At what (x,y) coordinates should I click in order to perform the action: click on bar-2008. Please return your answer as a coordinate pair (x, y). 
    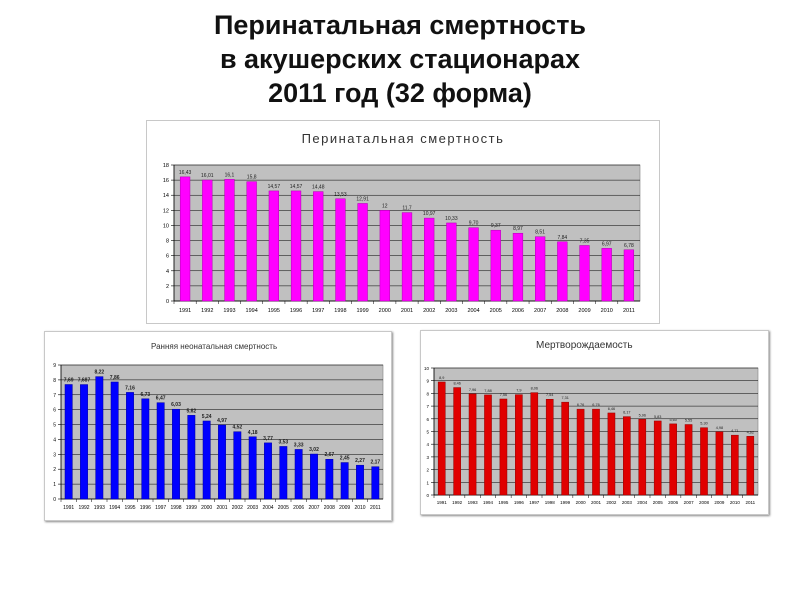
    Looking at the image, I should click on (562, 271).